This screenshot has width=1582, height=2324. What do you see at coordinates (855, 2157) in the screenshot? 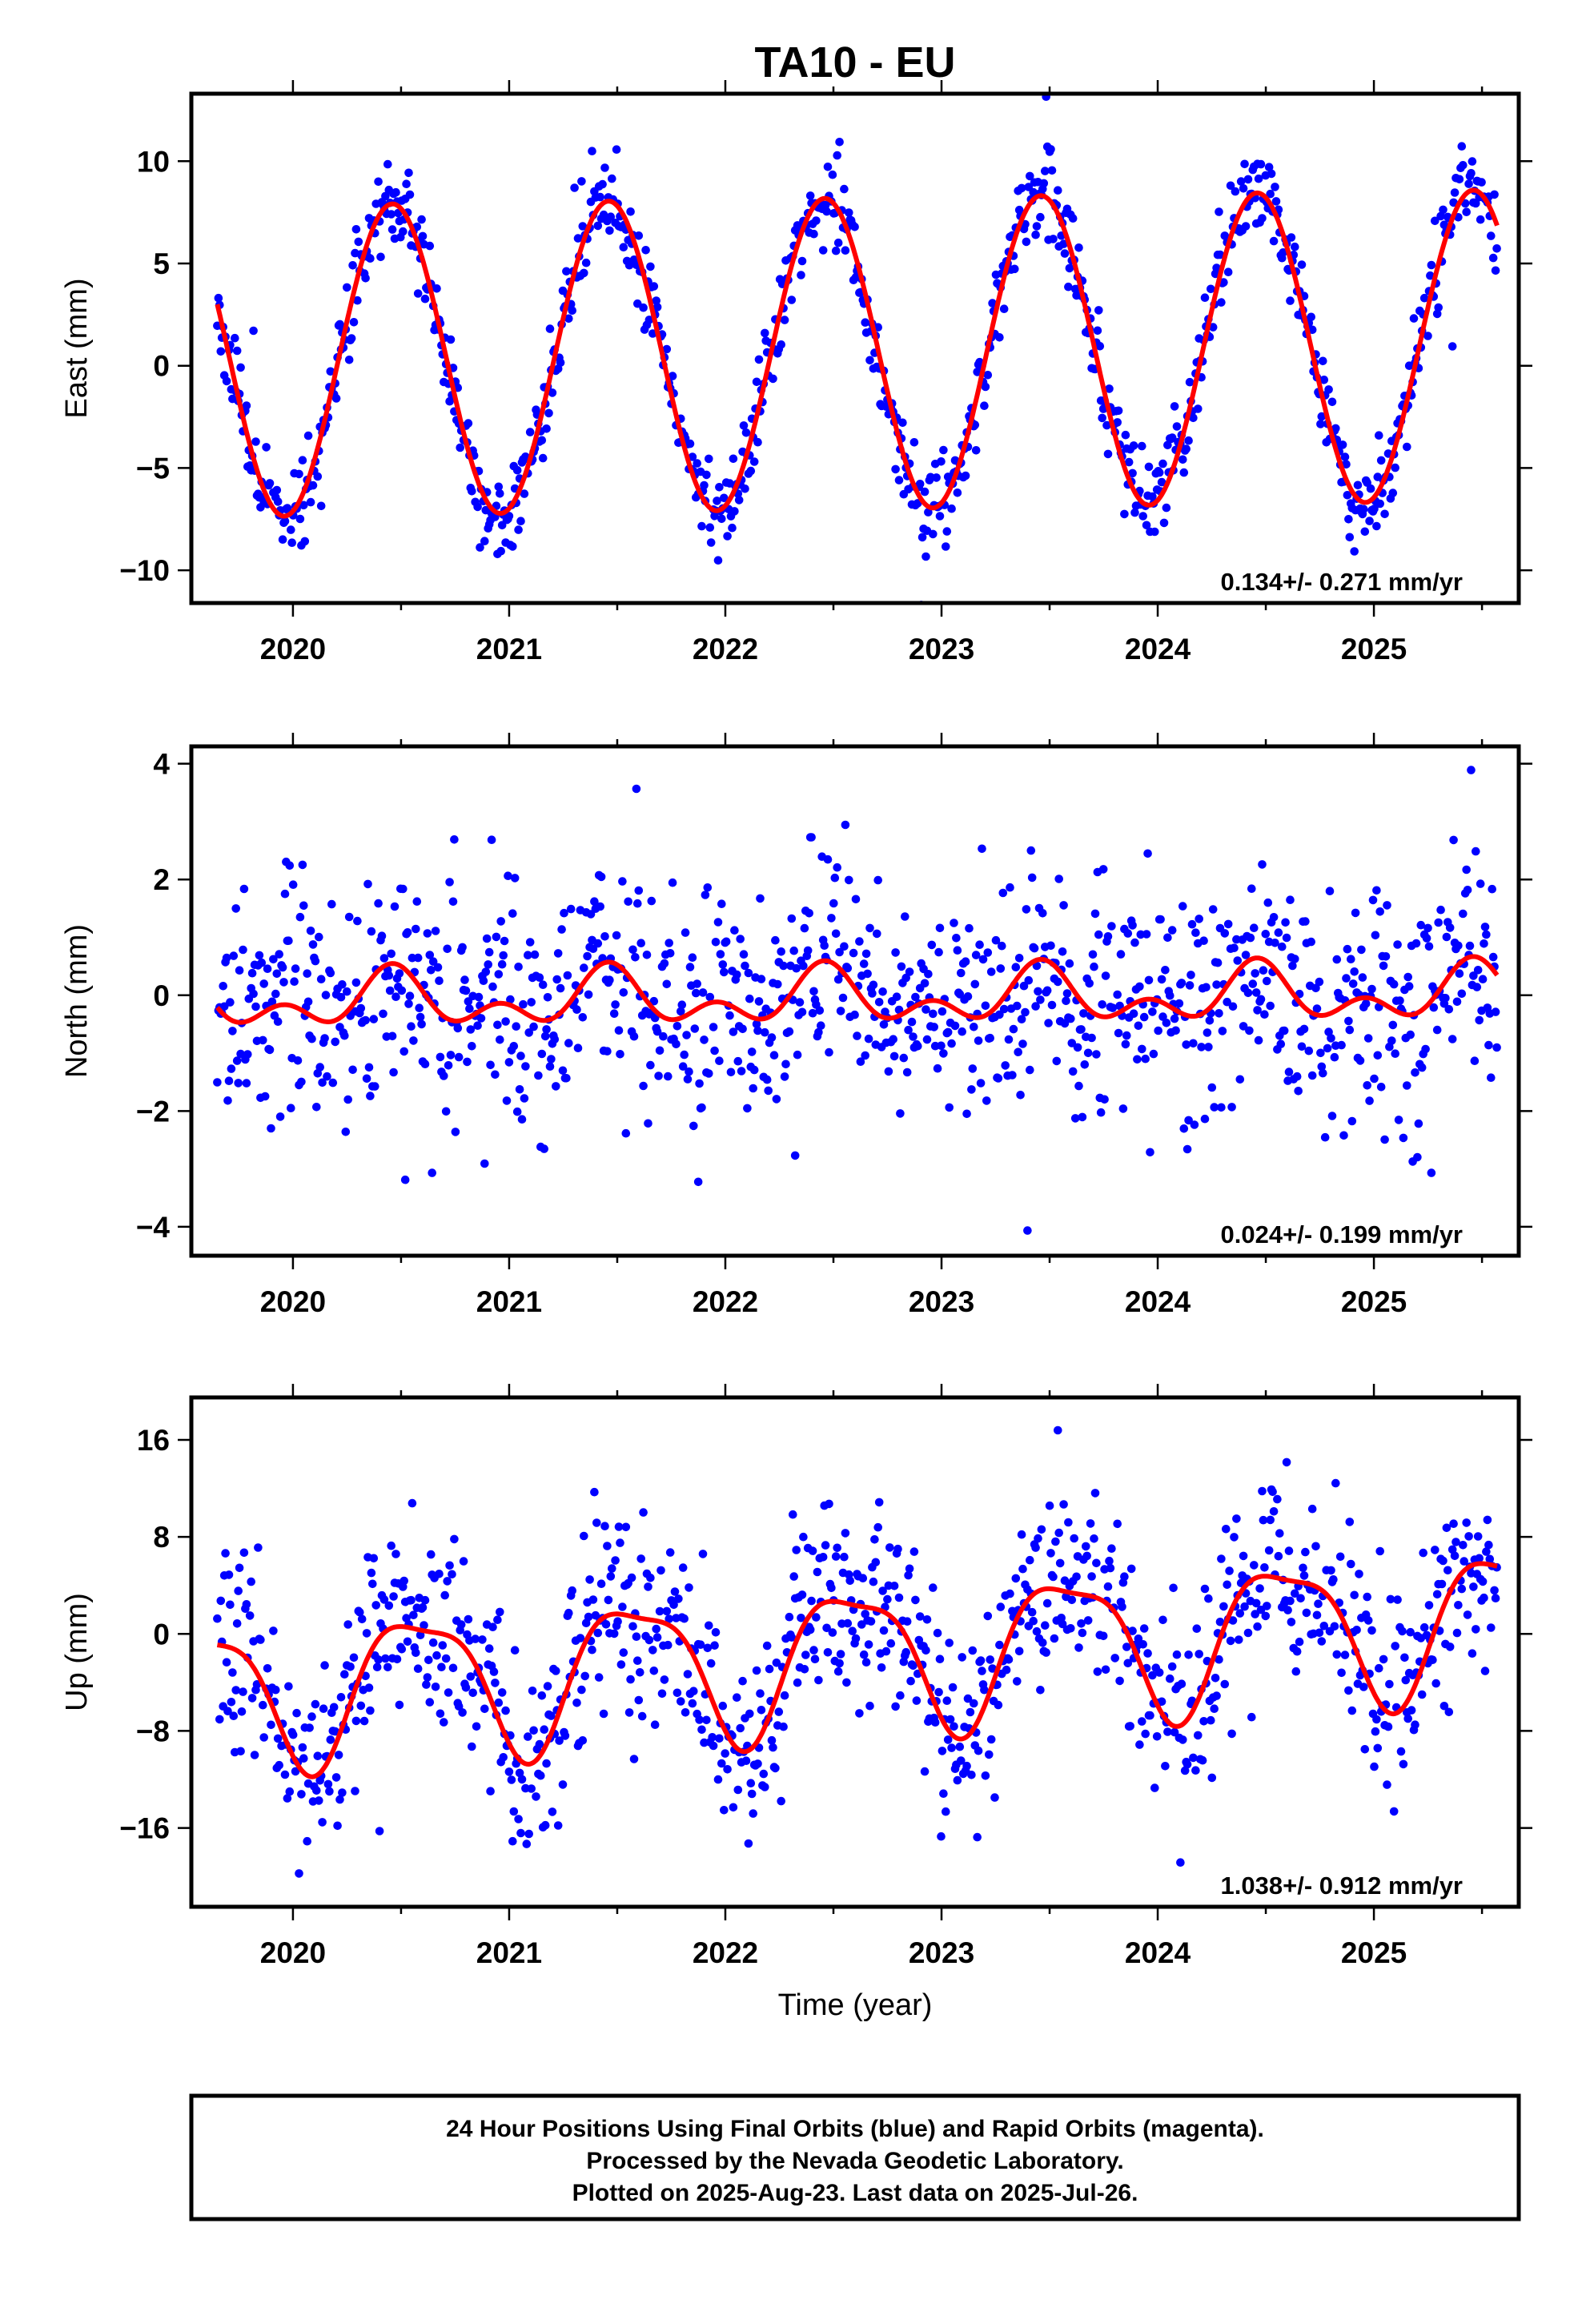
I see `footer-frame` at bounding box center [855, 2157].